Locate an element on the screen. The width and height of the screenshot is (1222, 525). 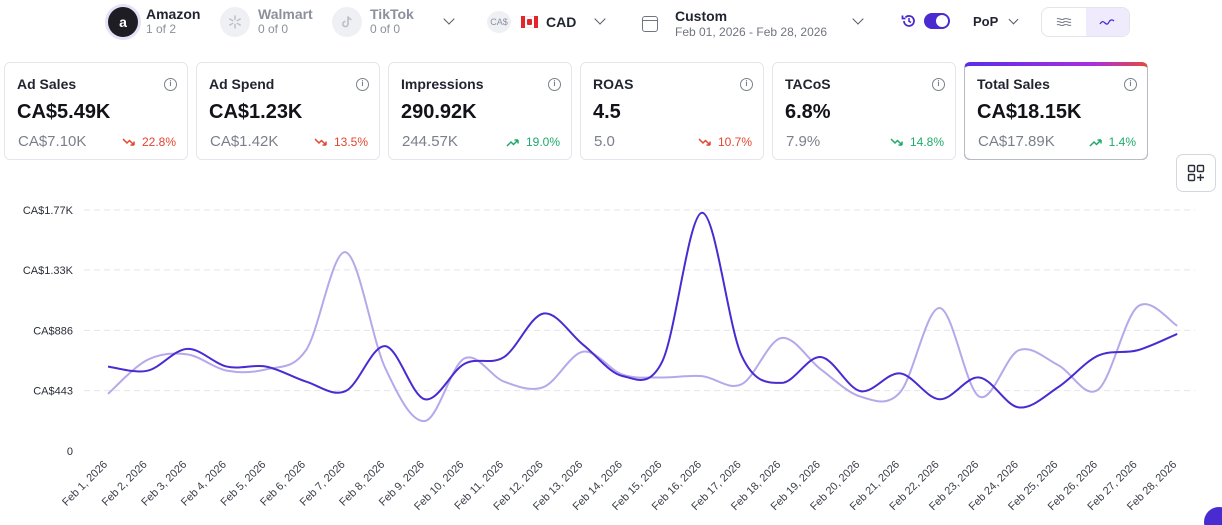
metric-delta-value: 10.7% is located at coordinates (734, 142).